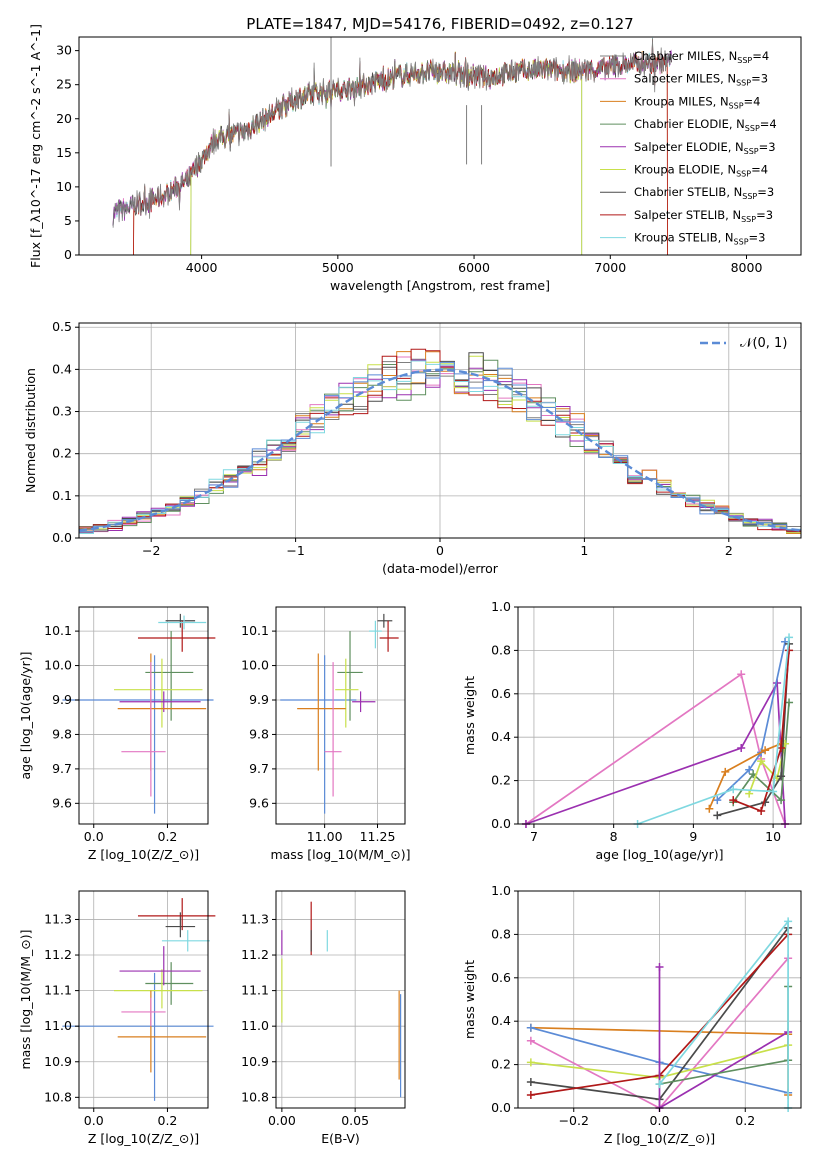 The image size is (819, 1170). Describe the element at coordinates (62, 326) in the screenshot. I see `y-tick-label: 0.5` at that location.